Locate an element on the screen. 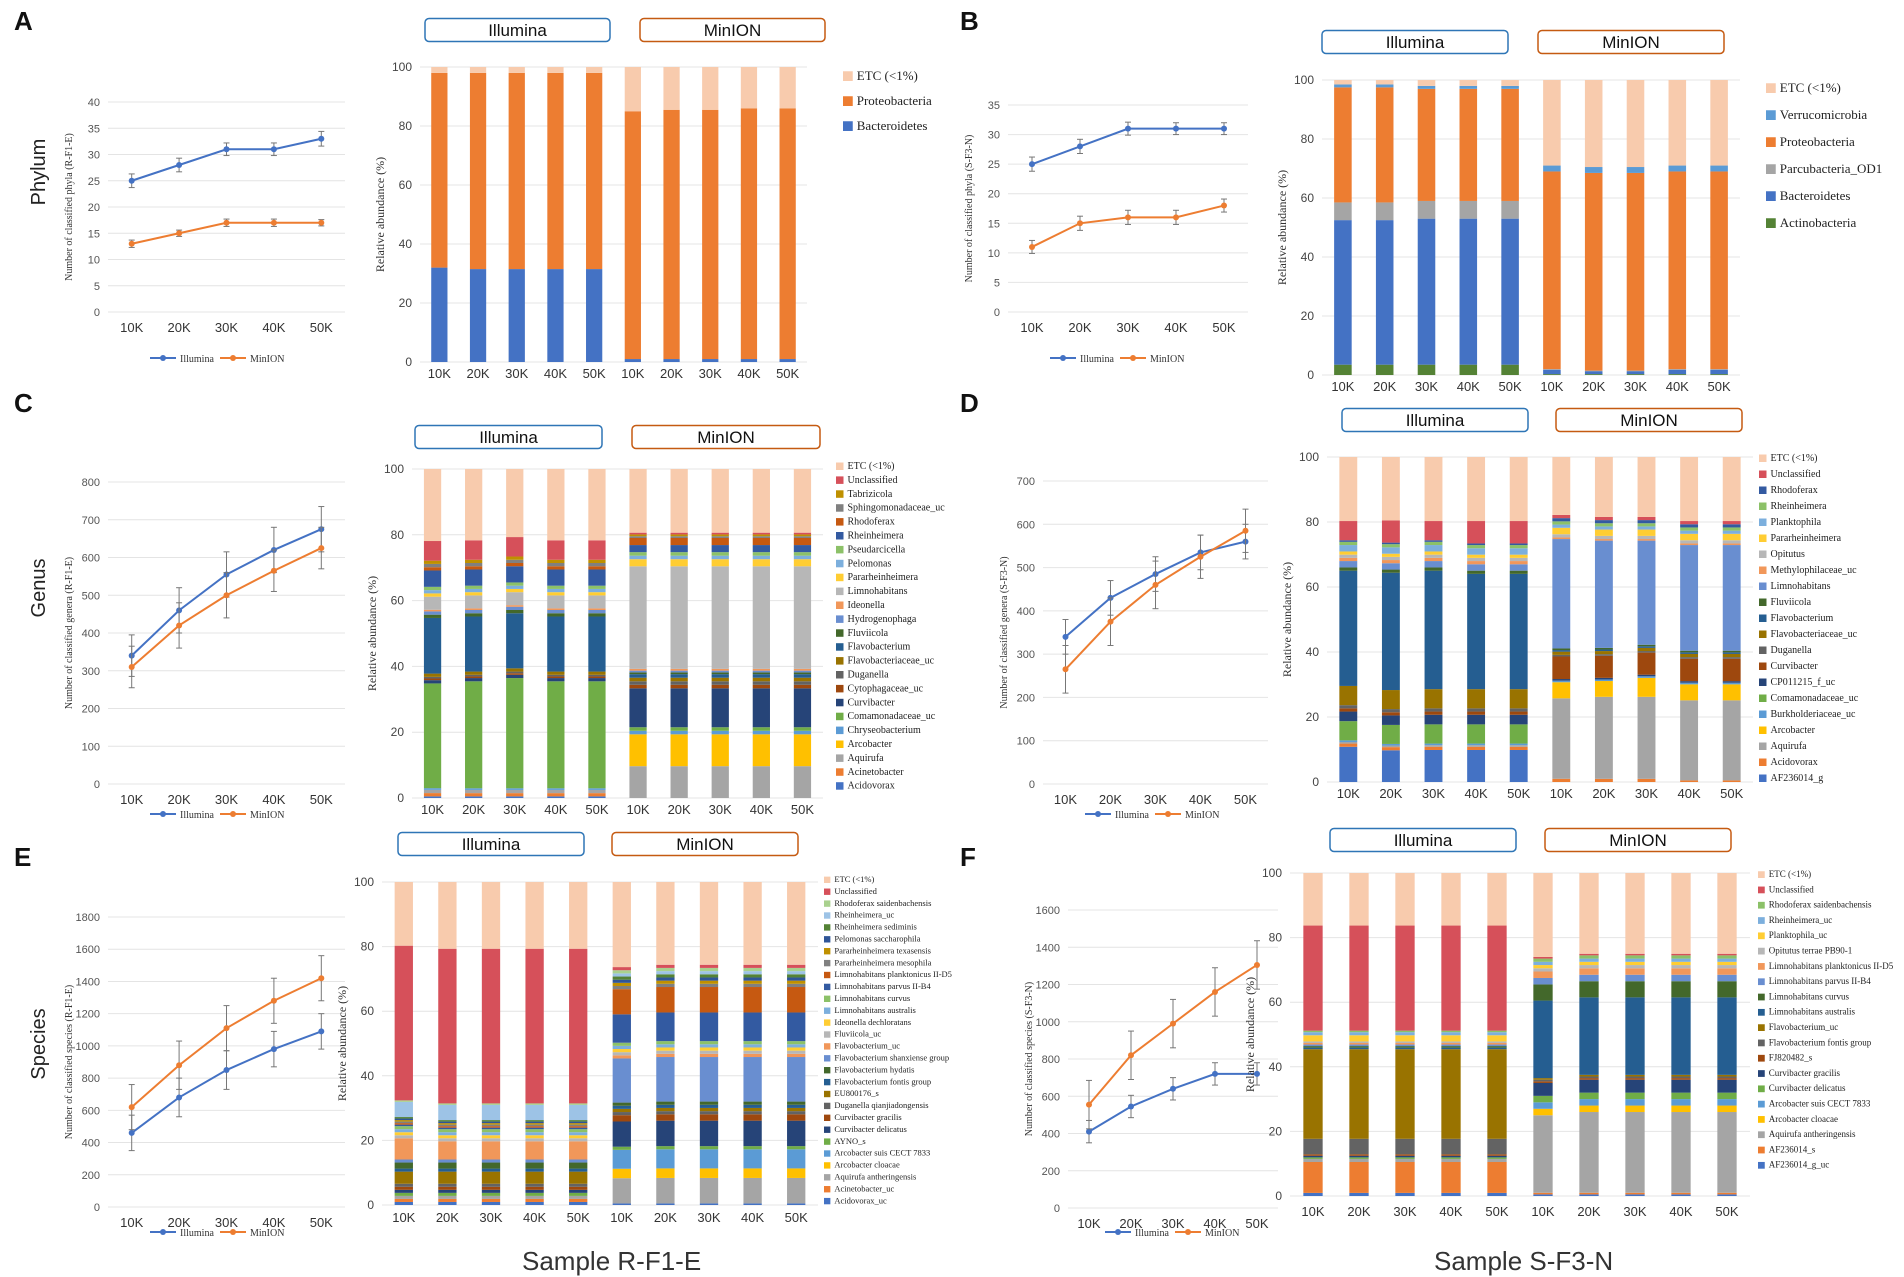 This screenshot has width=1904, height=1277. bar-segment-eu800176-s is located at coordinates (621, 1110).